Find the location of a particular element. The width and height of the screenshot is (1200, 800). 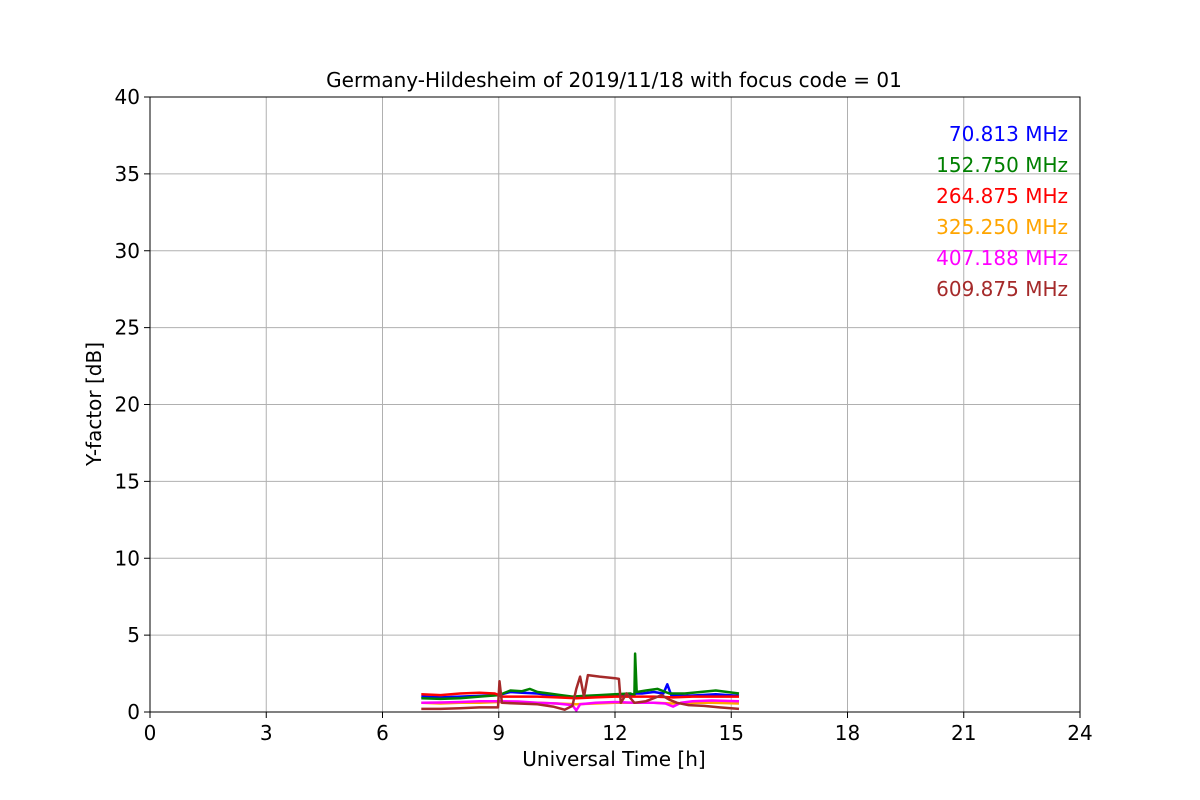

y-tick-label: 20 is located at coordinates (127, 405).